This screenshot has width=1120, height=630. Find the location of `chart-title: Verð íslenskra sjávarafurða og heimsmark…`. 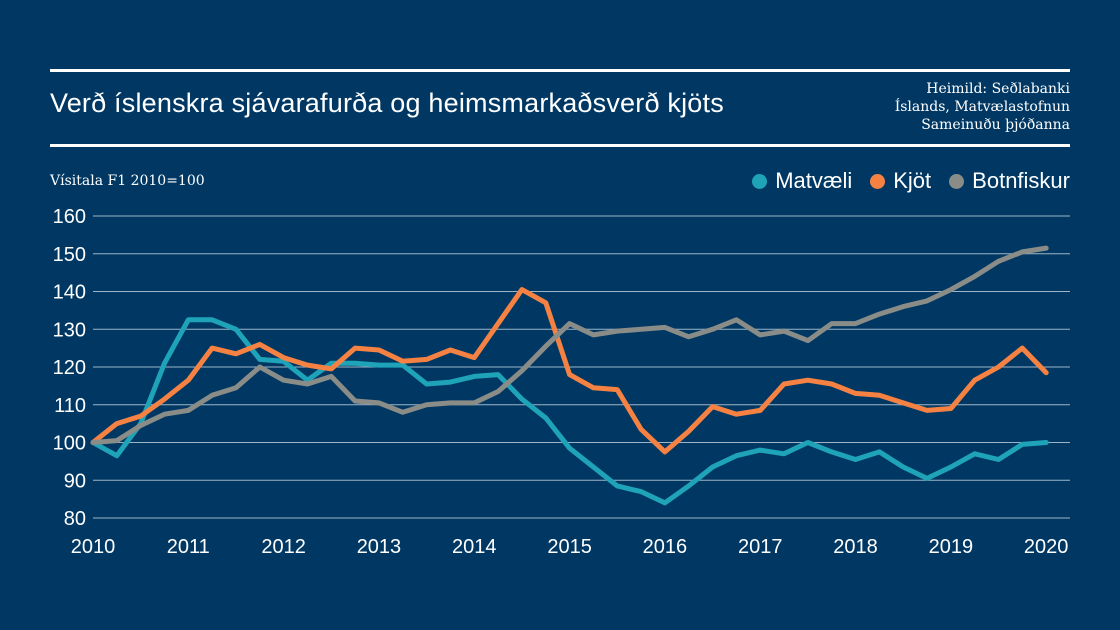

chart-title: Verð íslenskra sjávarafurða og heimsmark… is located at coordinates (387, 103).